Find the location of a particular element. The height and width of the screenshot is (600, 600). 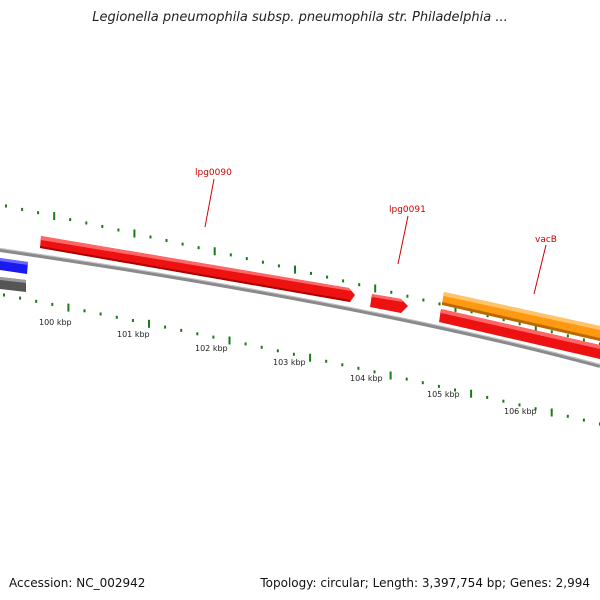

gene-label-vacB: vacB is located at coordinates (546, 240).